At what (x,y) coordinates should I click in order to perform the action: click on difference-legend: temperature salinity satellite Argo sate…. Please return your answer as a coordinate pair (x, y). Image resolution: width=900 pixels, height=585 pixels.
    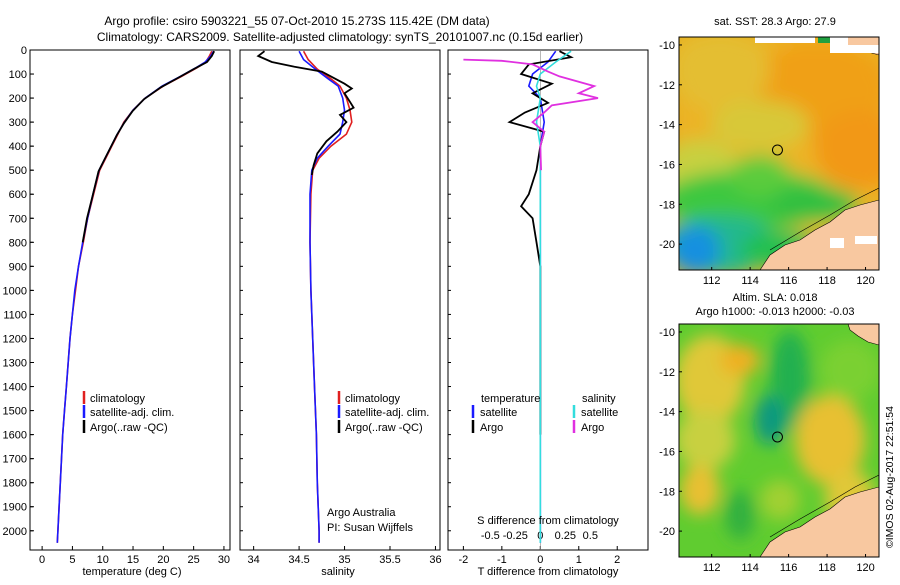
    Looking at the image, I should click on (544, 413).